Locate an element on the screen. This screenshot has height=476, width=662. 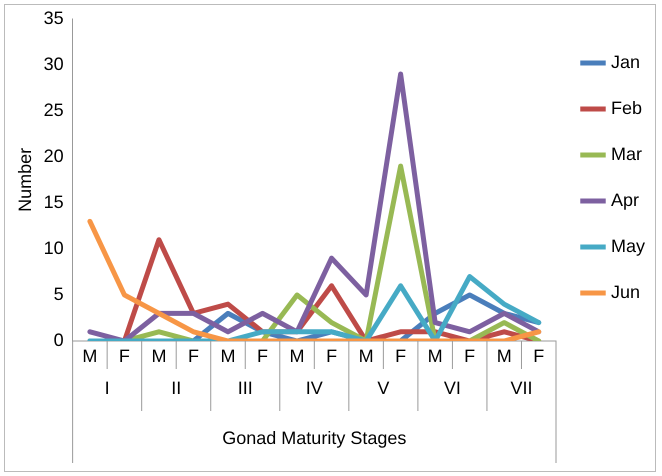
legend-label: Apr is located at coordinates (625, 200).